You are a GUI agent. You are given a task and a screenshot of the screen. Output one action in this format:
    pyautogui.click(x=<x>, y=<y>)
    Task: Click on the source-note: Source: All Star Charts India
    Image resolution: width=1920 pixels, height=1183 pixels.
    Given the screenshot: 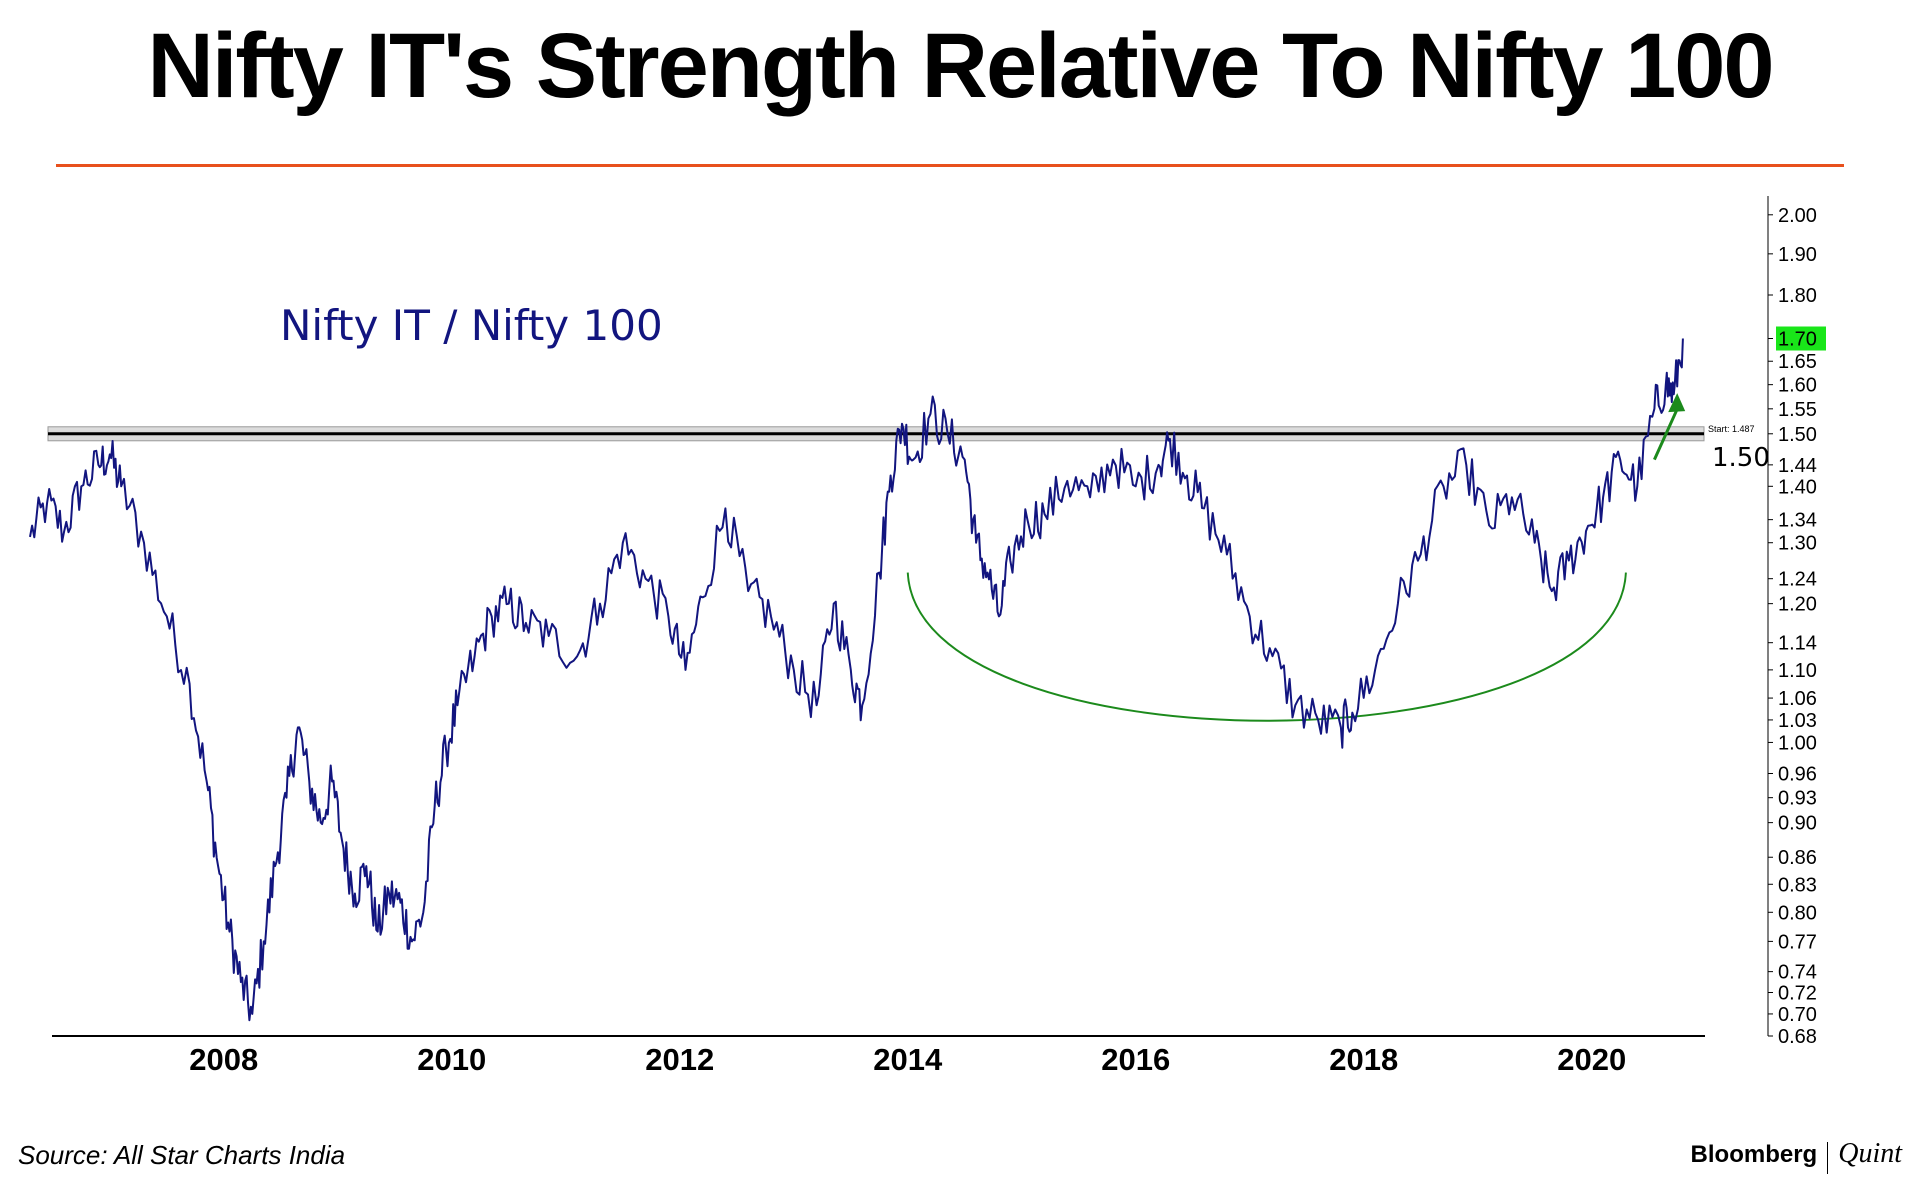 What is the action you would take?
    pyautogui.click(x=182, y=1155)
    